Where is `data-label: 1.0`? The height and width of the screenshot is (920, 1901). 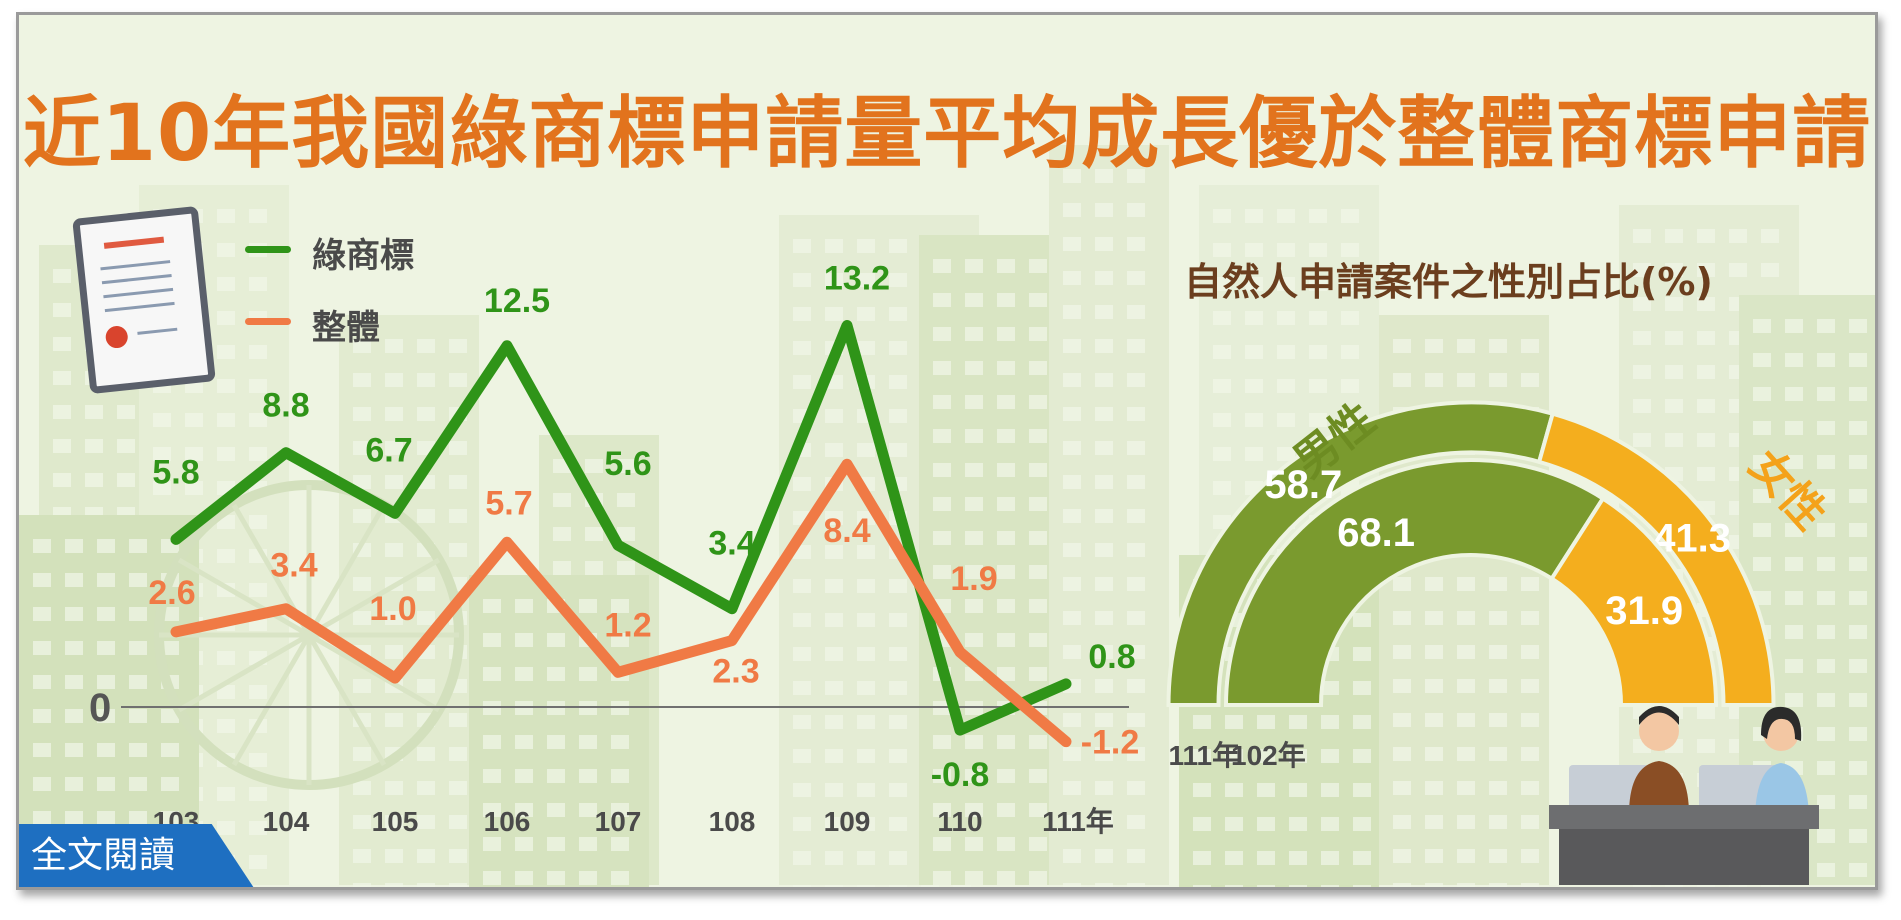
data-label: 1.0 is located at coordinates (392, 609).